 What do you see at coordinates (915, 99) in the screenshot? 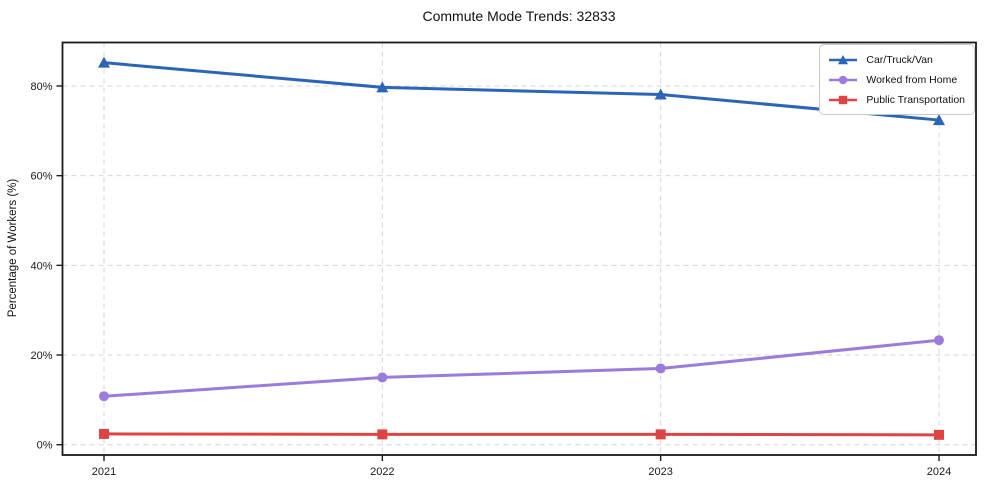
I see `legend-label: Public Transportation` at bounding box center [915, 99].